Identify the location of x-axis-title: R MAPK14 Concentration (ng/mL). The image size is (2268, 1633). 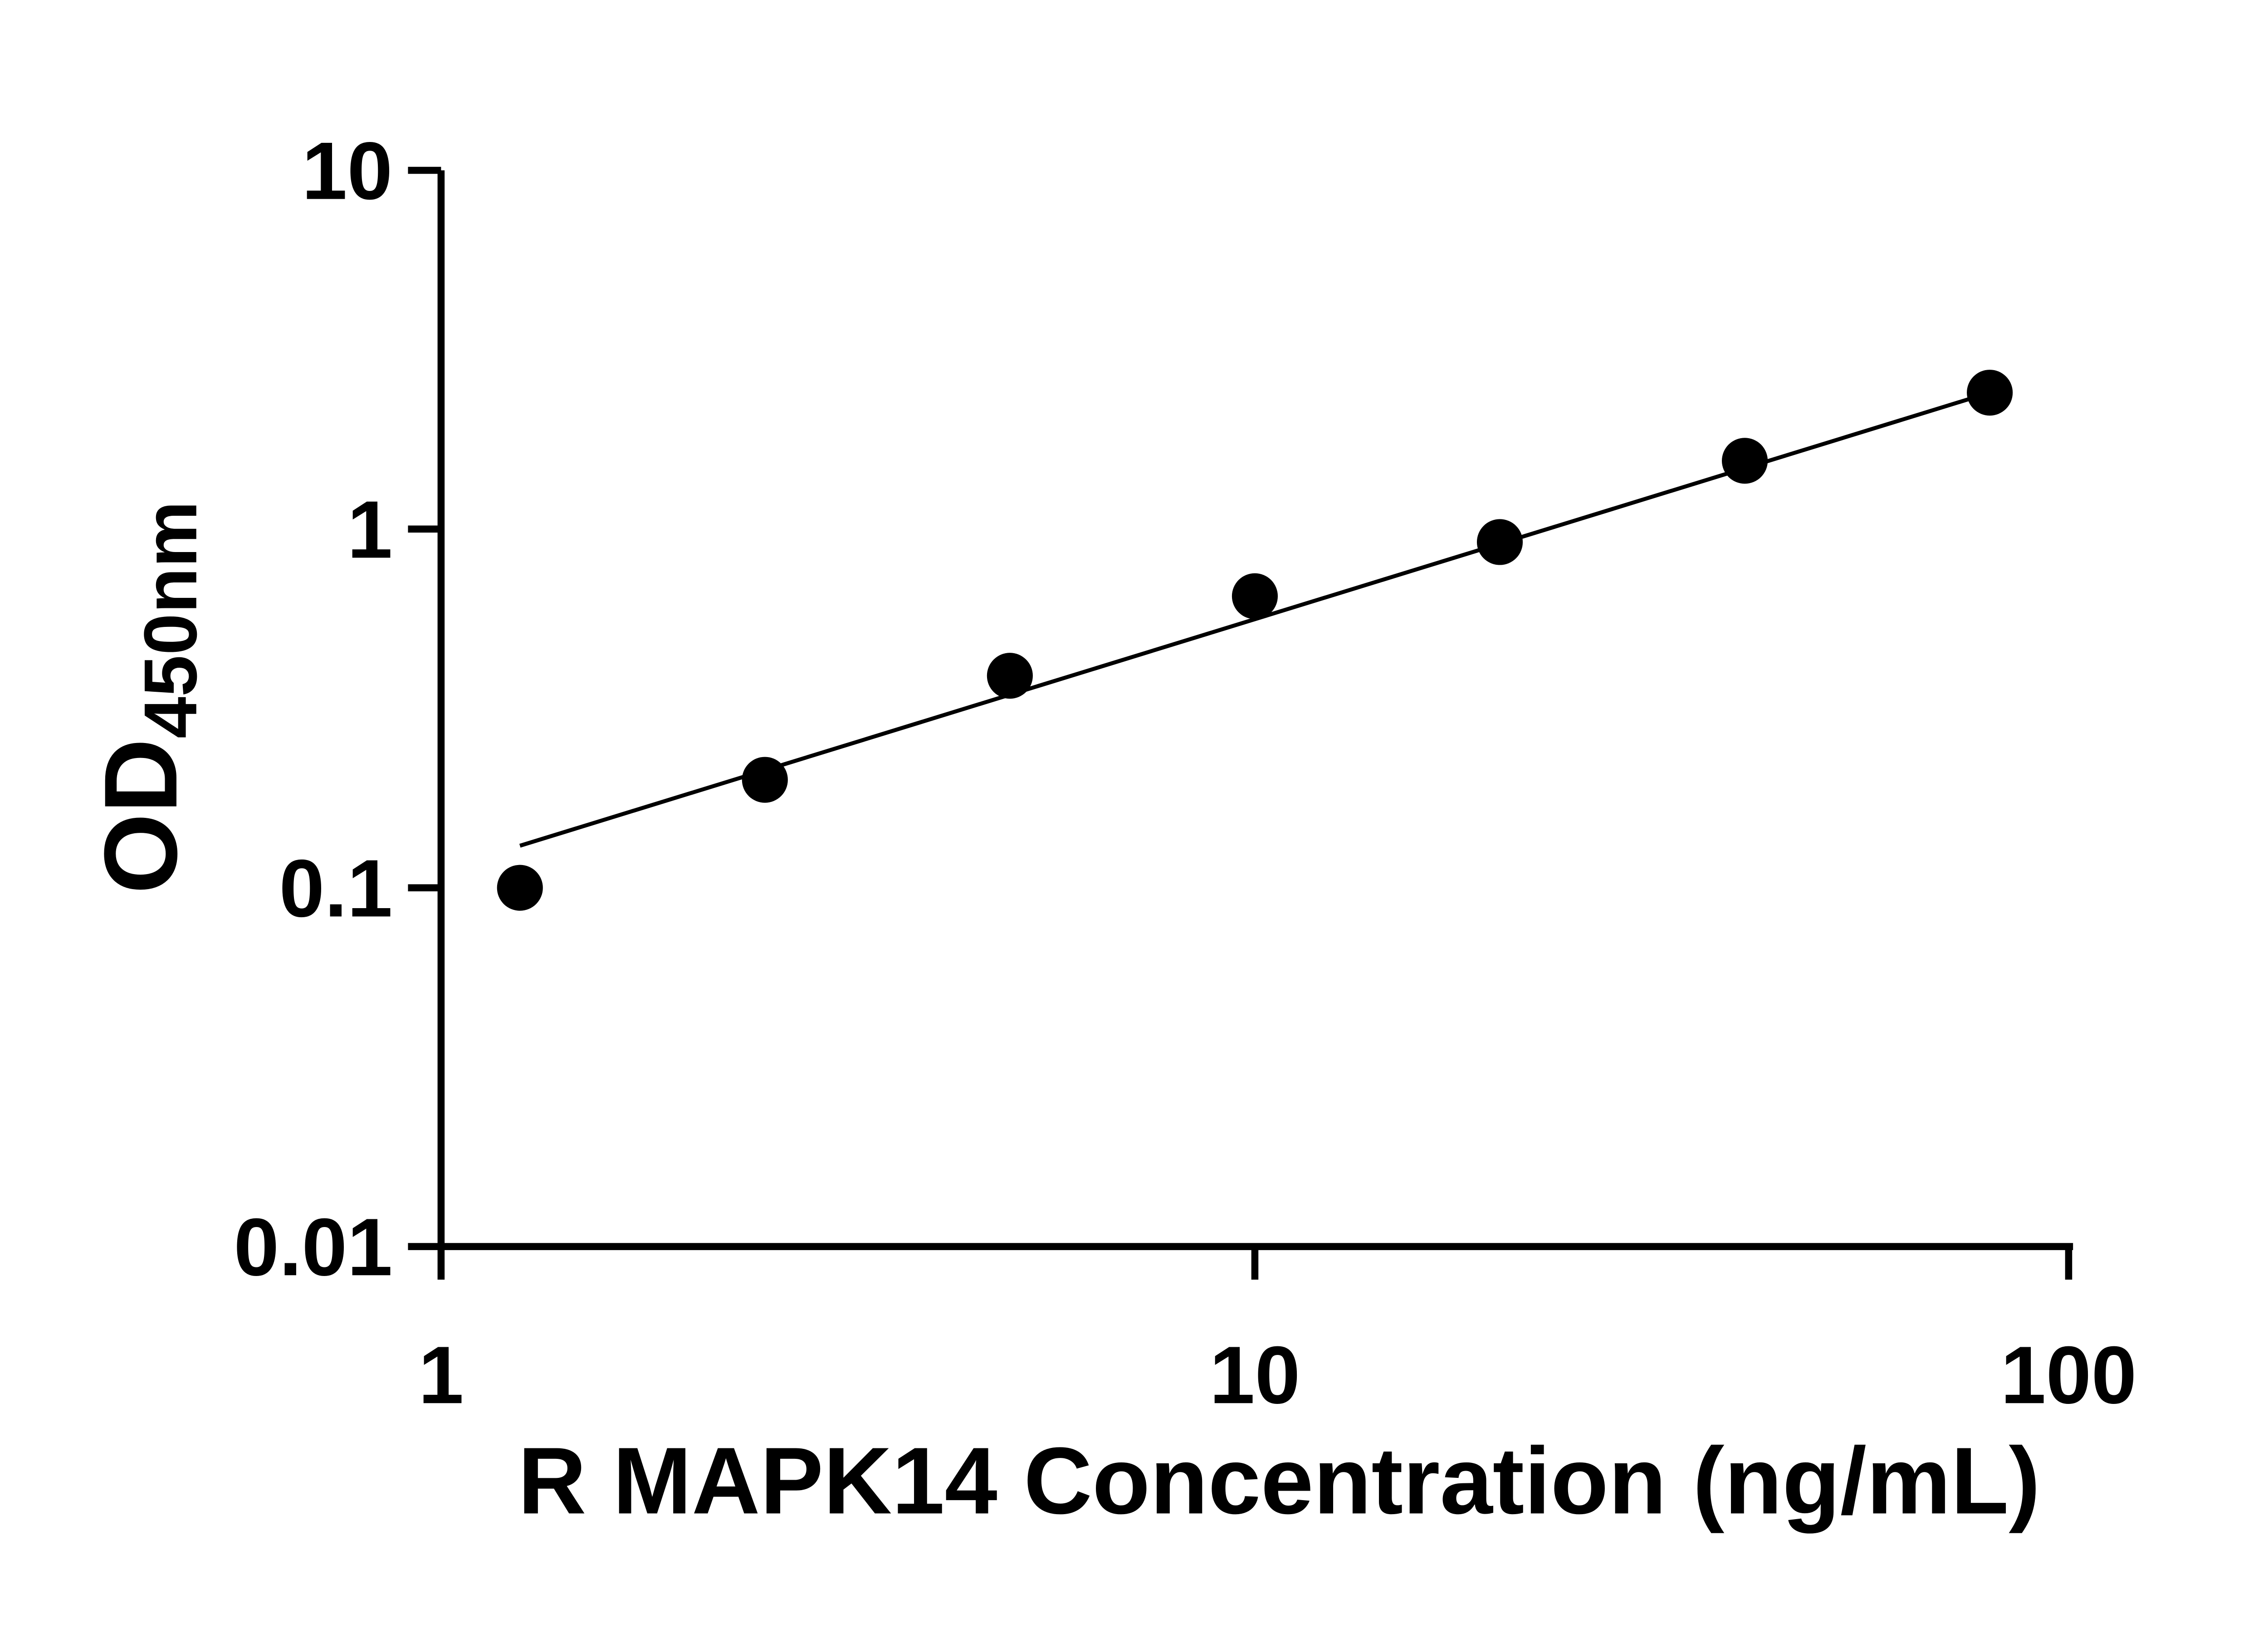
(1279, 1481).